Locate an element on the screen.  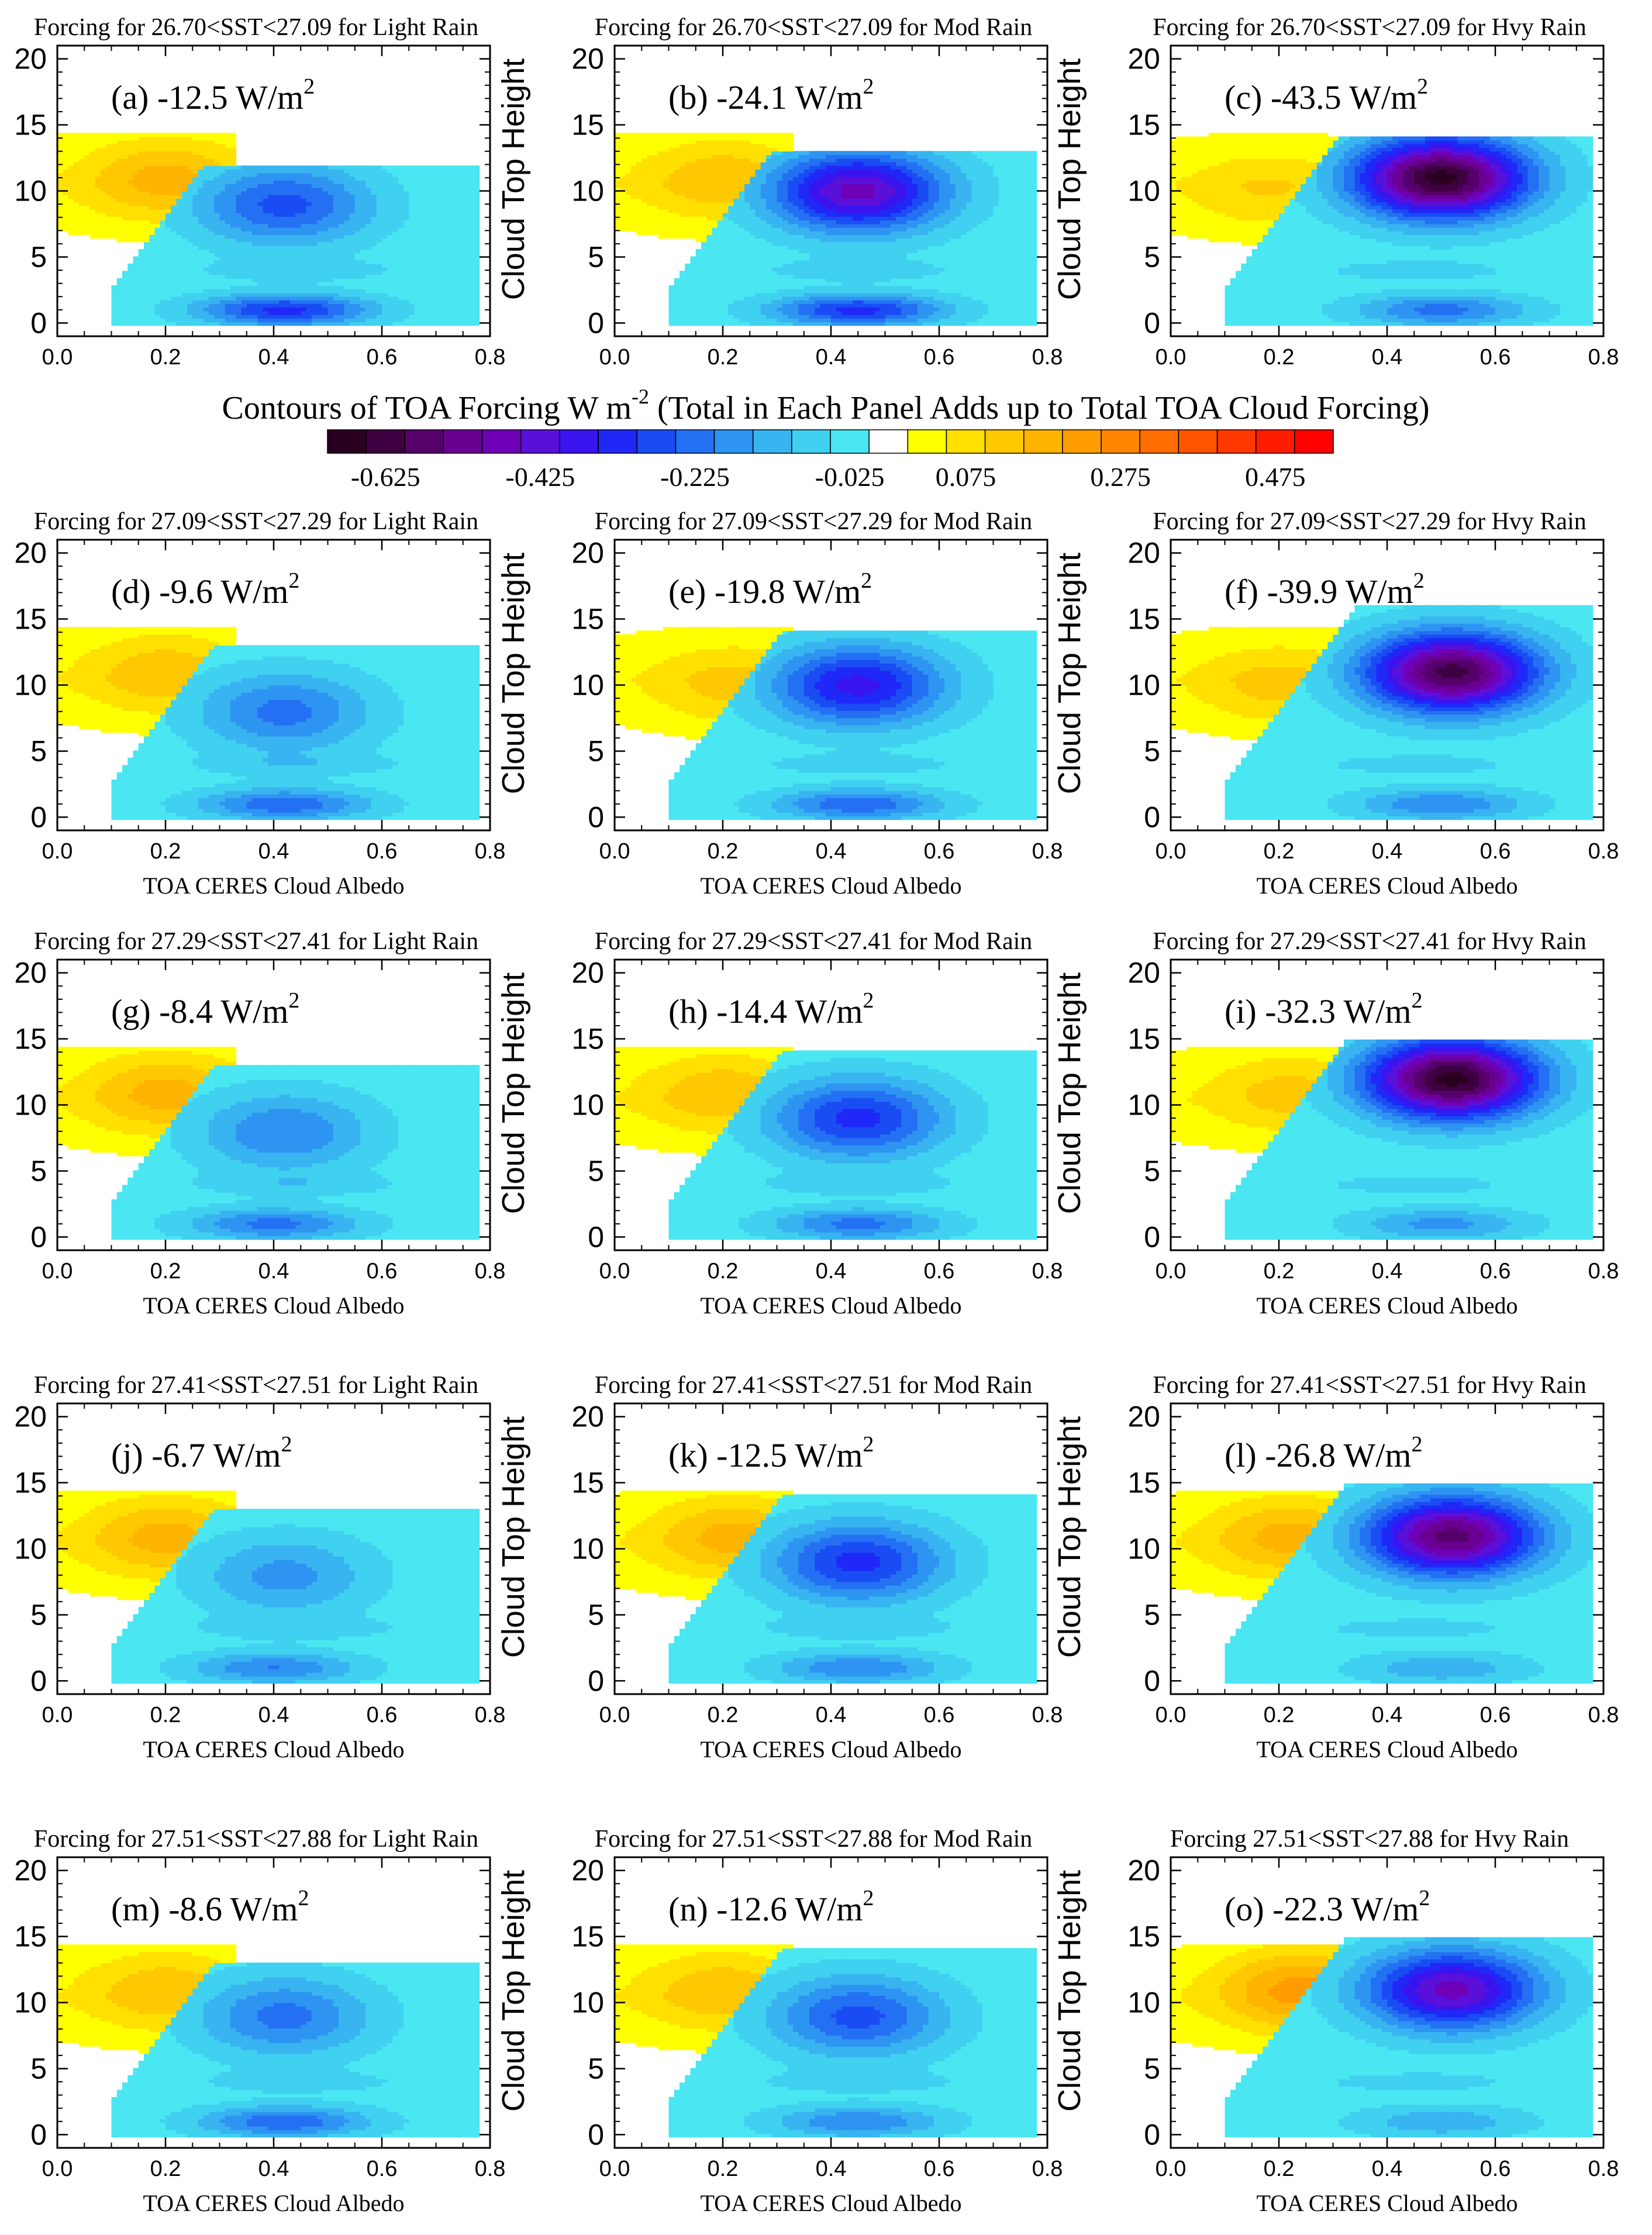
colorbar-swatch is located at coordinates (385, 442).